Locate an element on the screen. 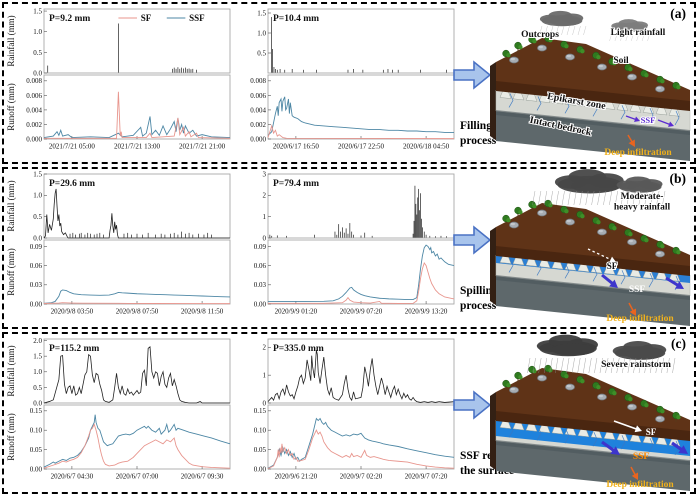  runoff-ytick-label: 0.006 is located at coordinates (258, 96).